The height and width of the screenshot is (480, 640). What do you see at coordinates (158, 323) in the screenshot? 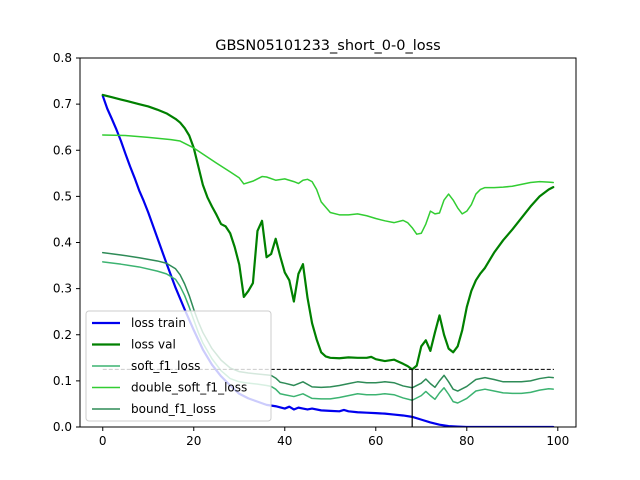
I see `legend-label-loss-train: loss train` at bounding box center [158, 323].